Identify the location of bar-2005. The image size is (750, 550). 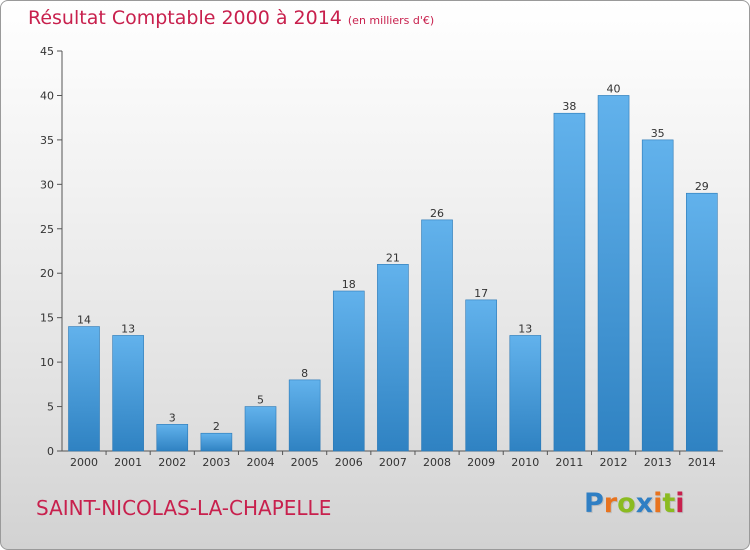
(304, 415).